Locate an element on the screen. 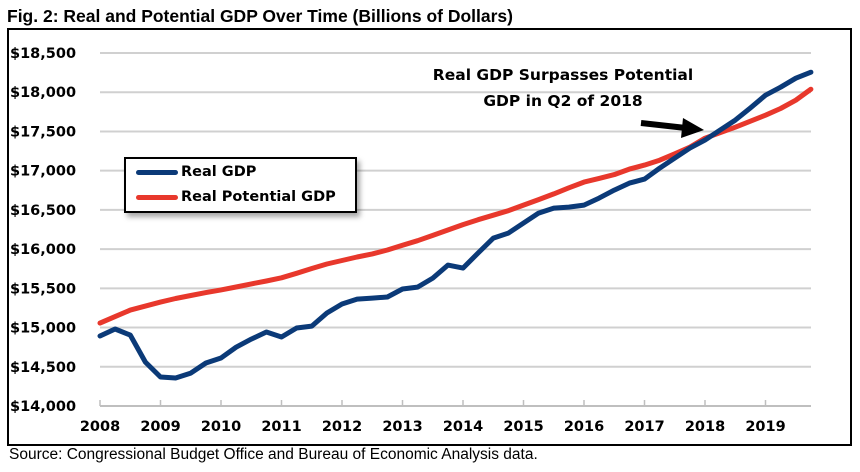 The height and width of the screenshot is (472, 860). y-tick-label: $15,000 is located at coordinates (43, 329).